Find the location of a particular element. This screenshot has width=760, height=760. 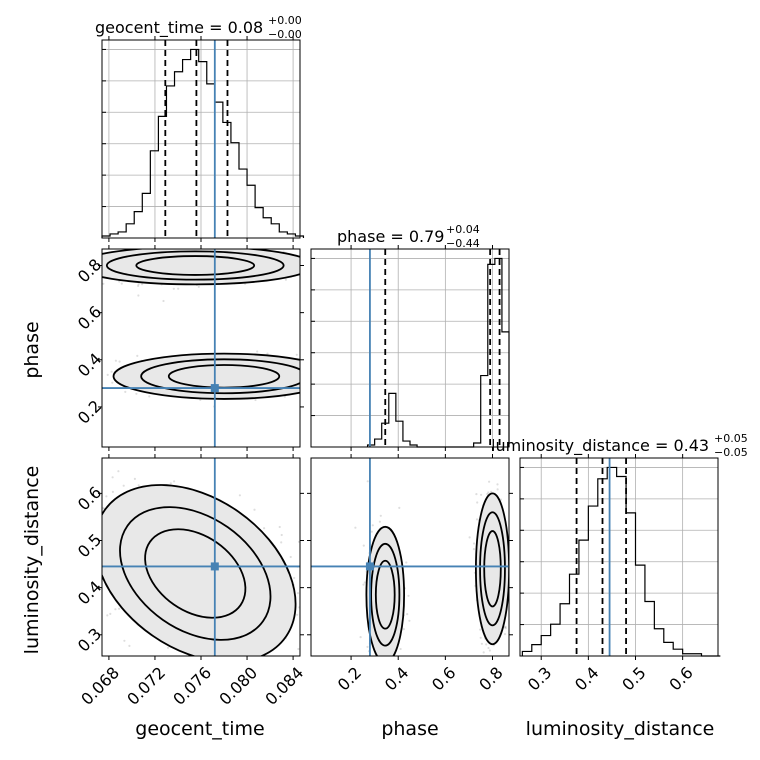

x-tick-label-phase: 0.8 is located at coordinates (490, 678).